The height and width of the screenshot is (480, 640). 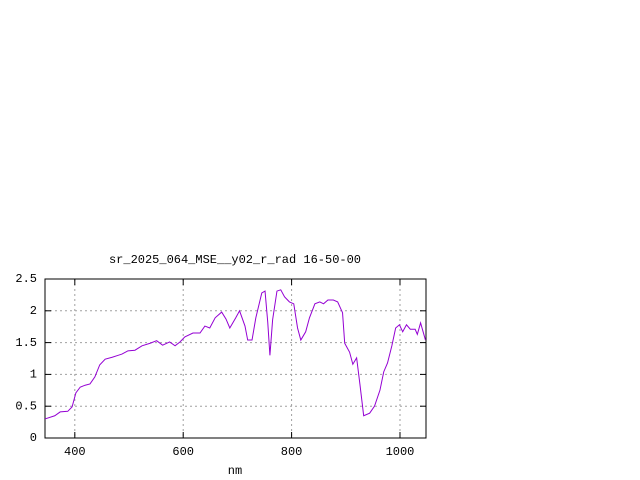 What do you see at coordinates (26, 279) in the screenshot?
I see `y-tick-label: 2.5` at bounding box center [26, 279].